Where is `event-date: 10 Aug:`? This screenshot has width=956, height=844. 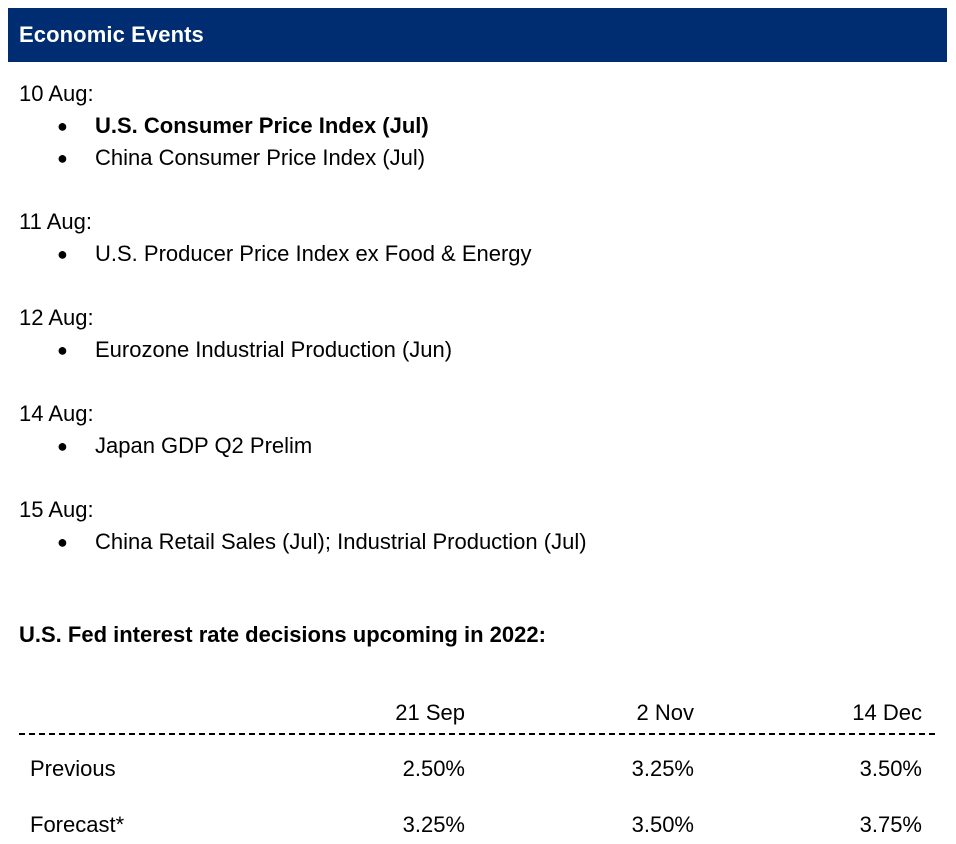
event-date: 10 Aug: is located at coordinates (56, 93).